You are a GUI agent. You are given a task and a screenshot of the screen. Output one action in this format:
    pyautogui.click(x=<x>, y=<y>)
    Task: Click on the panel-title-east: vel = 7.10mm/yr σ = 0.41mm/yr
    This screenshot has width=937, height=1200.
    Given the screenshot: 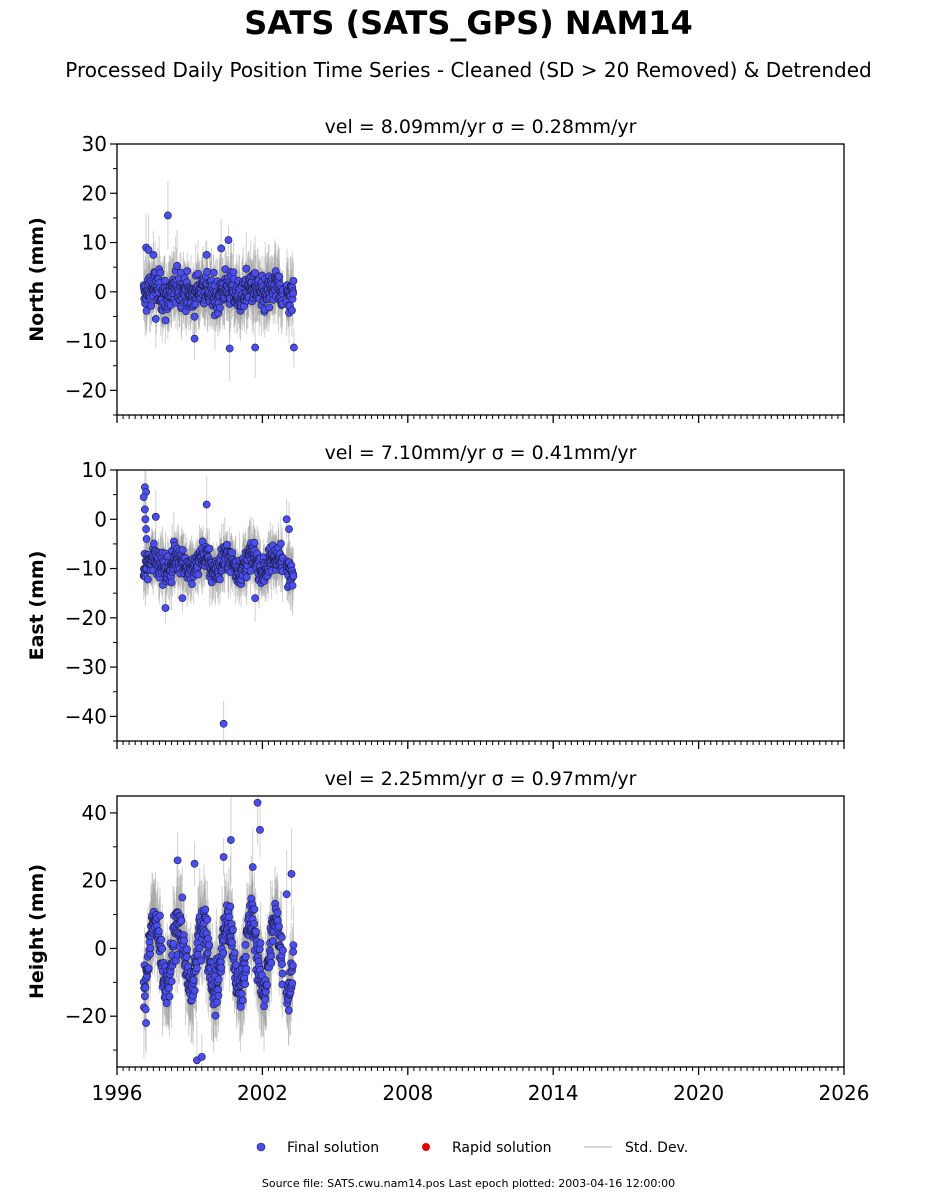 What is the action you would take?
    pyautogui.click(x=481, y=453)
    